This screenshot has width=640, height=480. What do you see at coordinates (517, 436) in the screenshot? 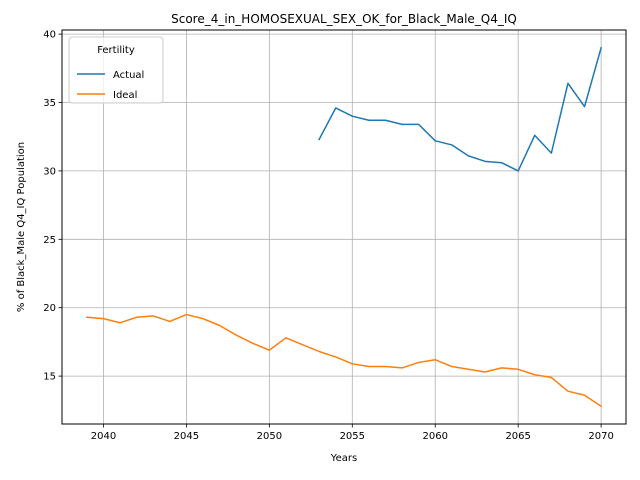
I see `x-tick-label: 2065` at bounding box center [517, 436].